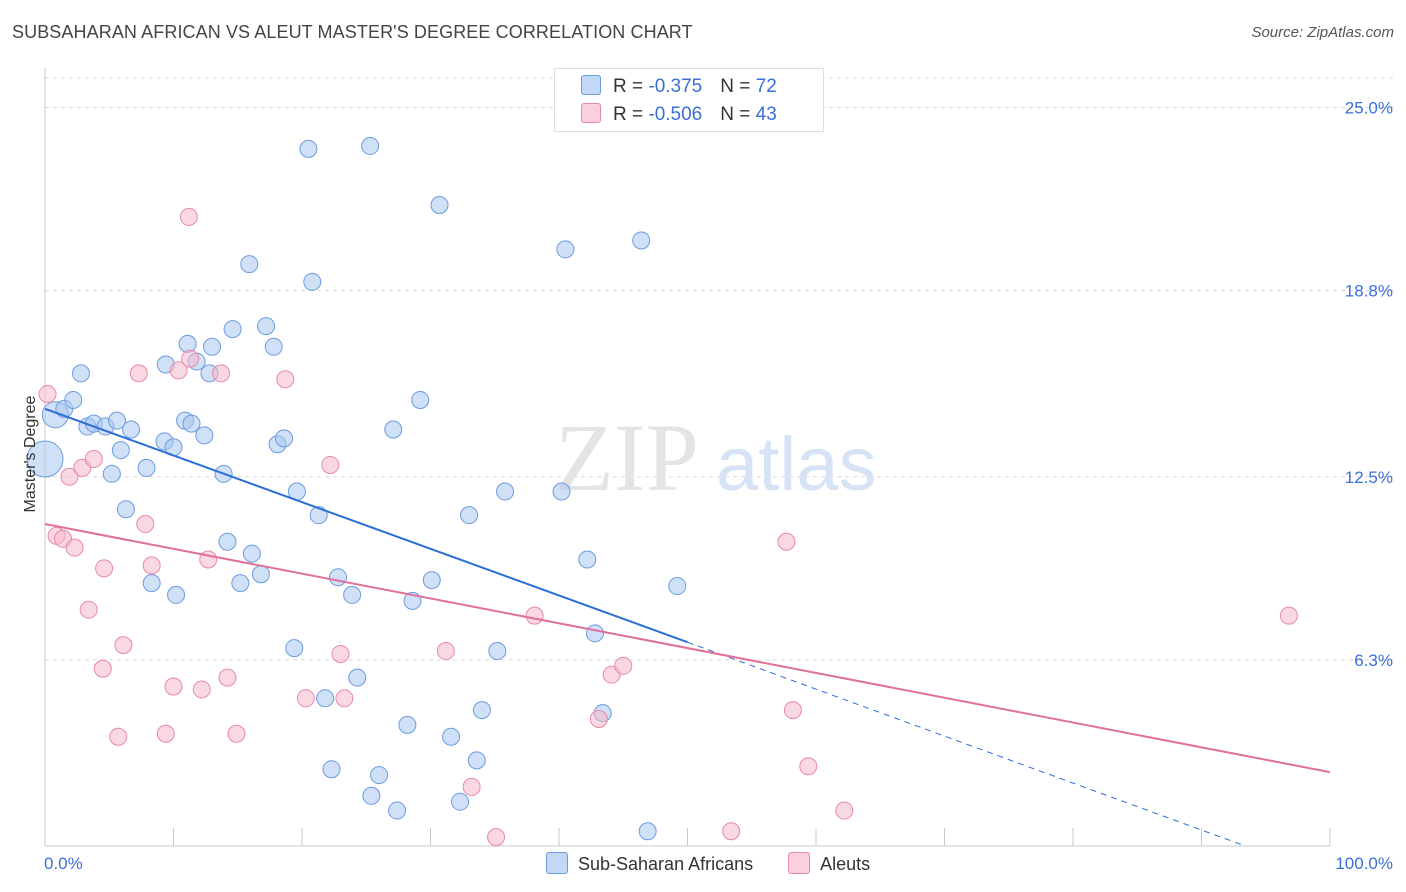 The height and width of the screenshot is (892, 1406). I want to click on correlation-legend: R = -0.375 N = 72 R = -0.506 N = 43, so click(689, 100).